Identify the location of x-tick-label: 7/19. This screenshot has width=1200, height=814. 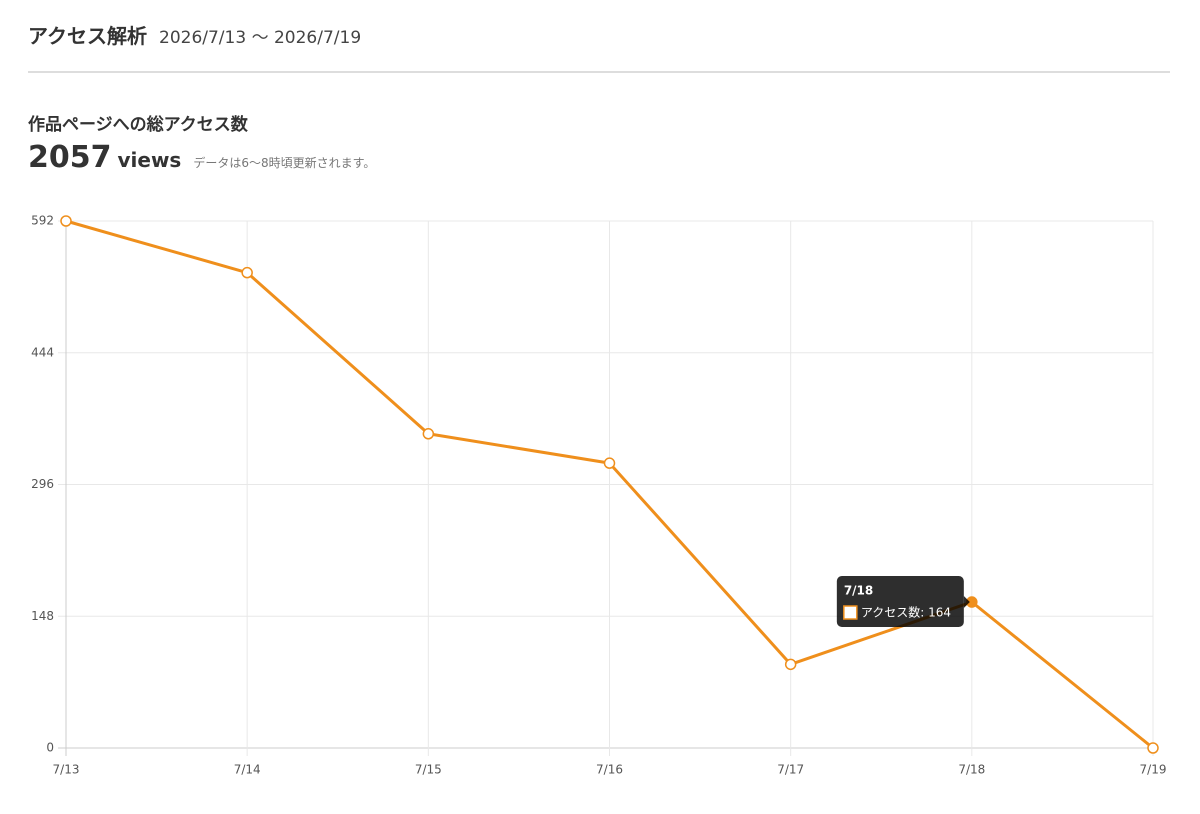
(1153, 770).